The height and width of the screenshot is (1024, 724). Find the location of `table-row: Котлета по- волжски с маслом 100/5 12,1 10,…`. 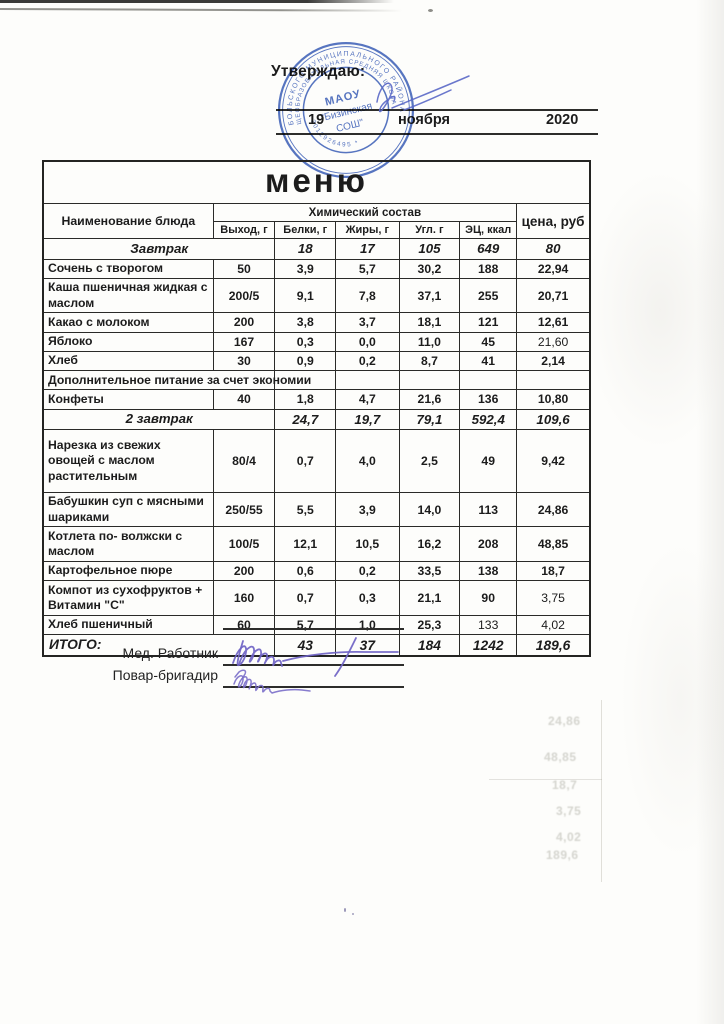

table-row: Котлета по- волжски с маслом 100/5 12,1 10,… is located at coordinates (316, 544).